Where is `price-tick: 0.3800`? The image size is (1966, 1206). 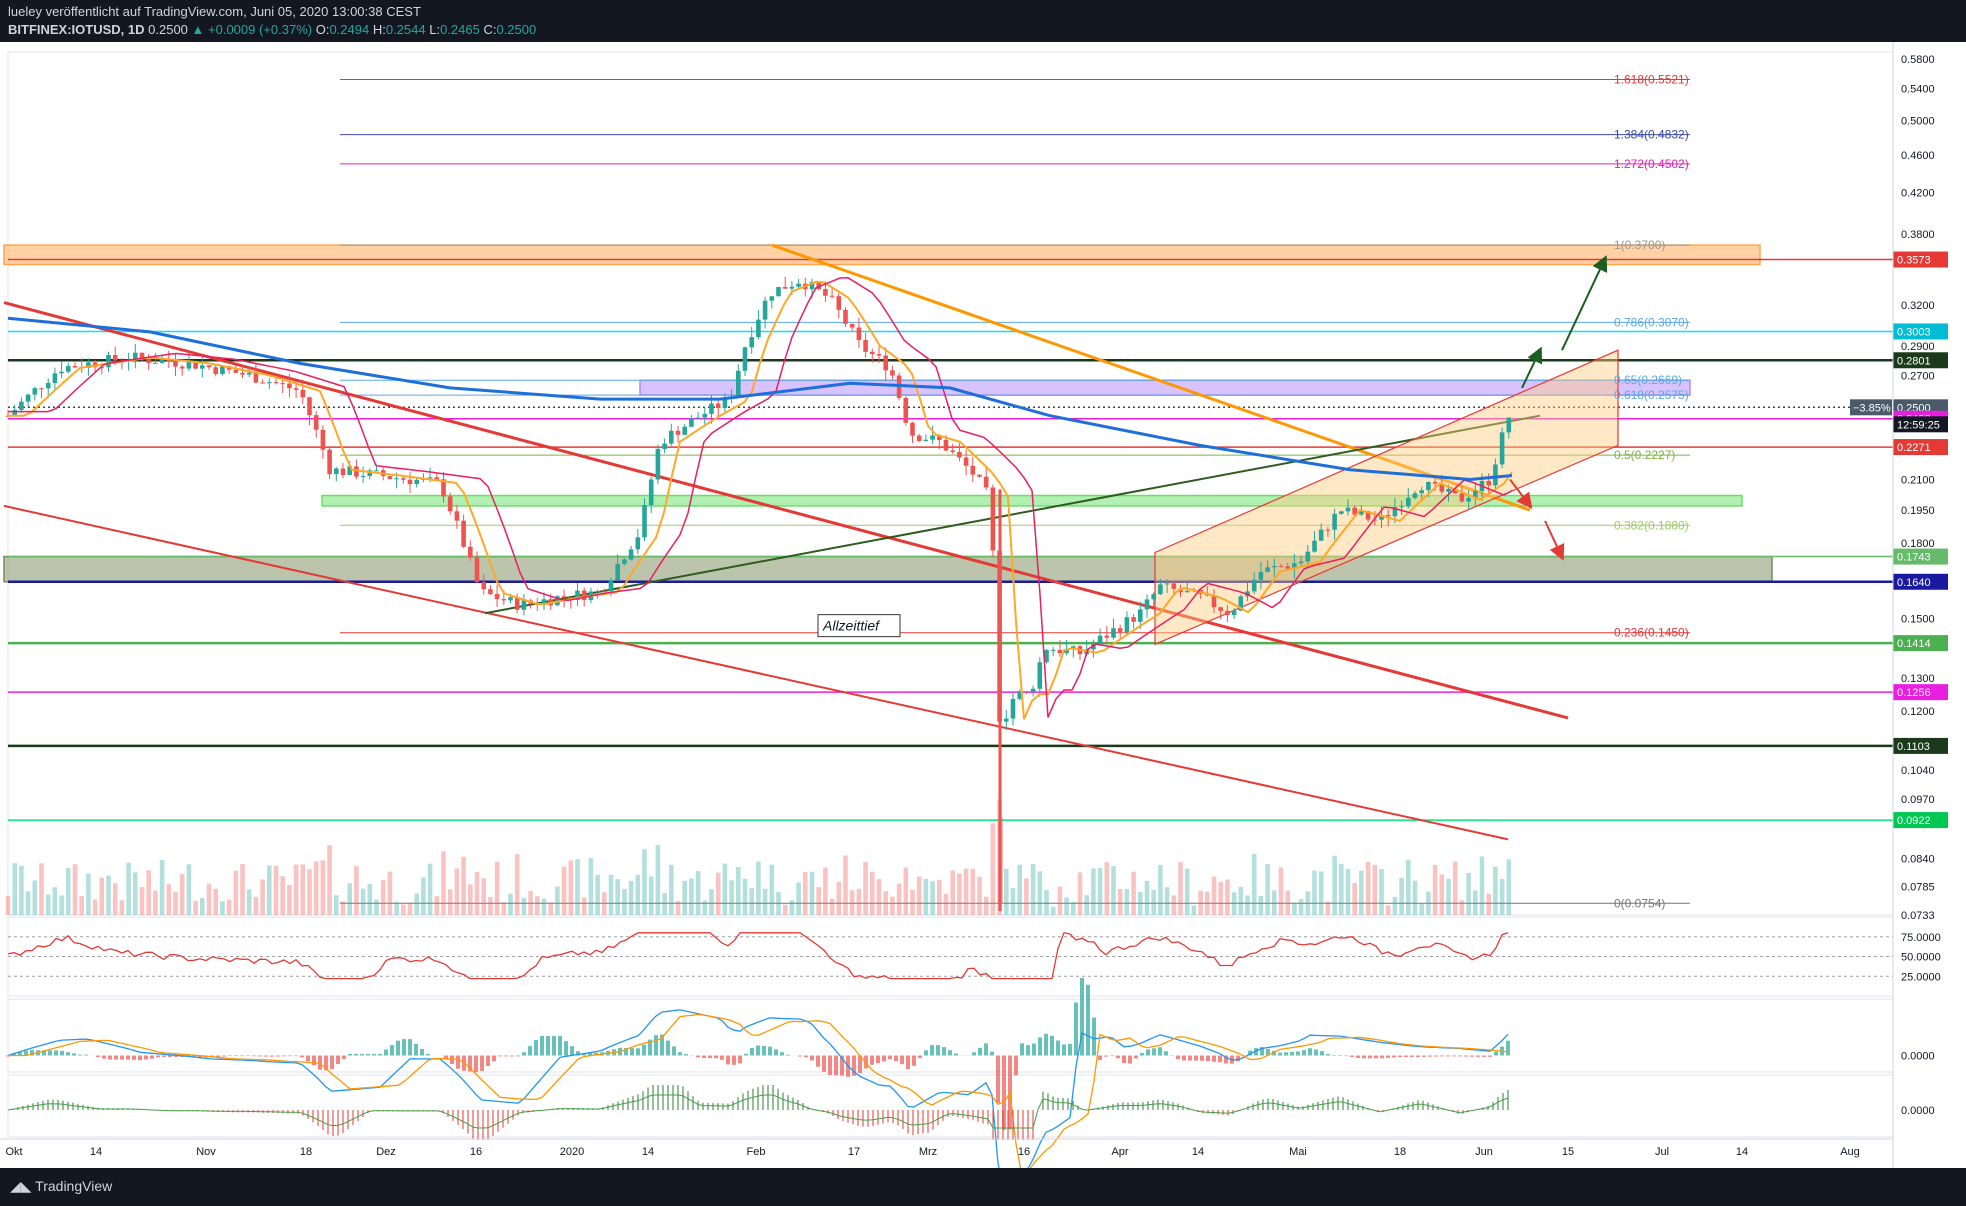
price-tick: 0.3800 is located at coordinates (1918, 235).